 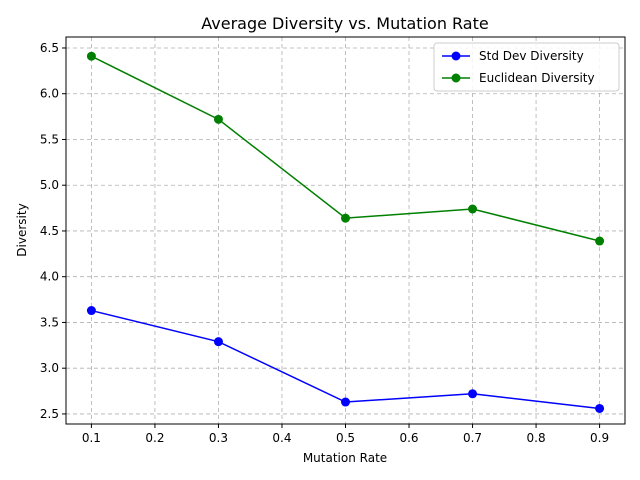 What do you see at coordinates (281, 438) in the screenshot?
I see `x-tick-label: 0.4` at bounding box center [281, 438].